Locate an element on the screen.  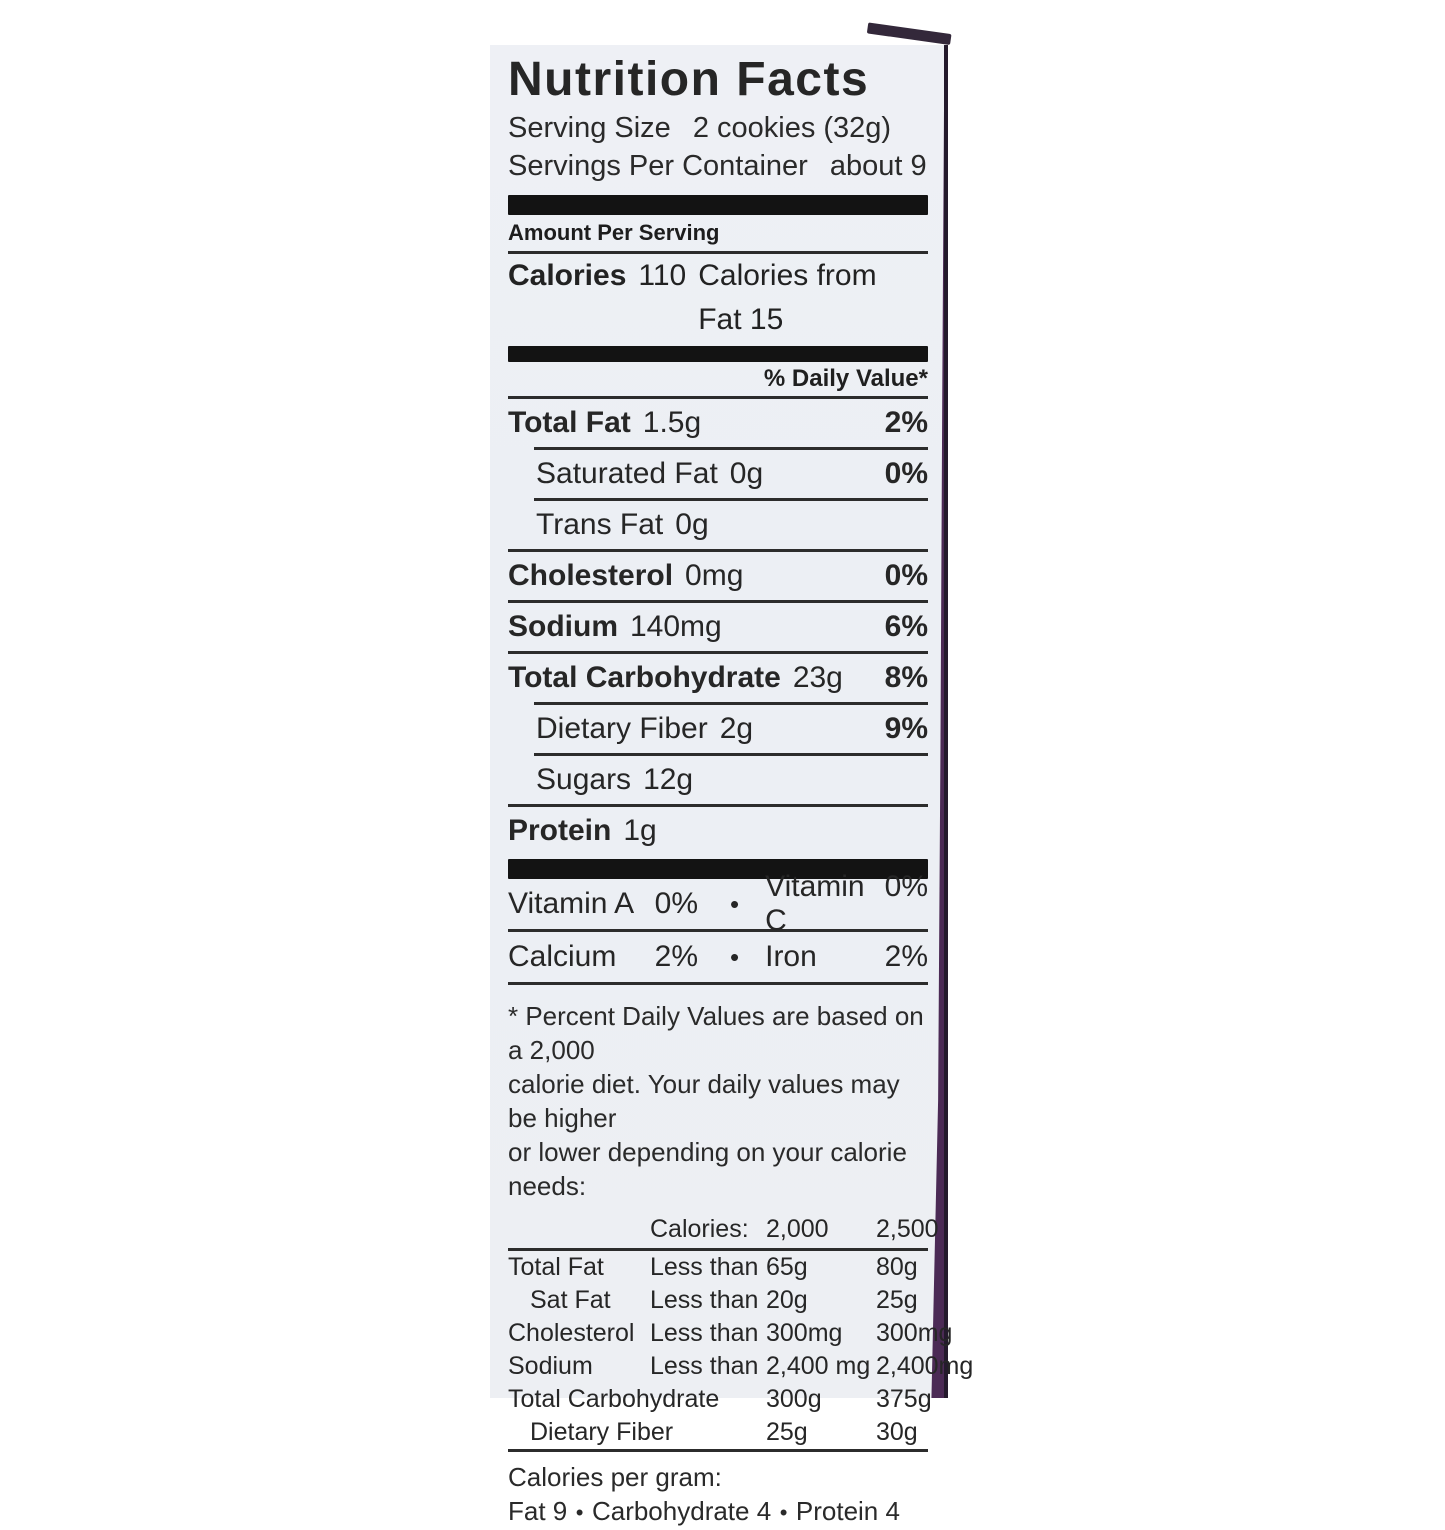
cpg-item: Fat 9 is located at coordinates (538, 1511).